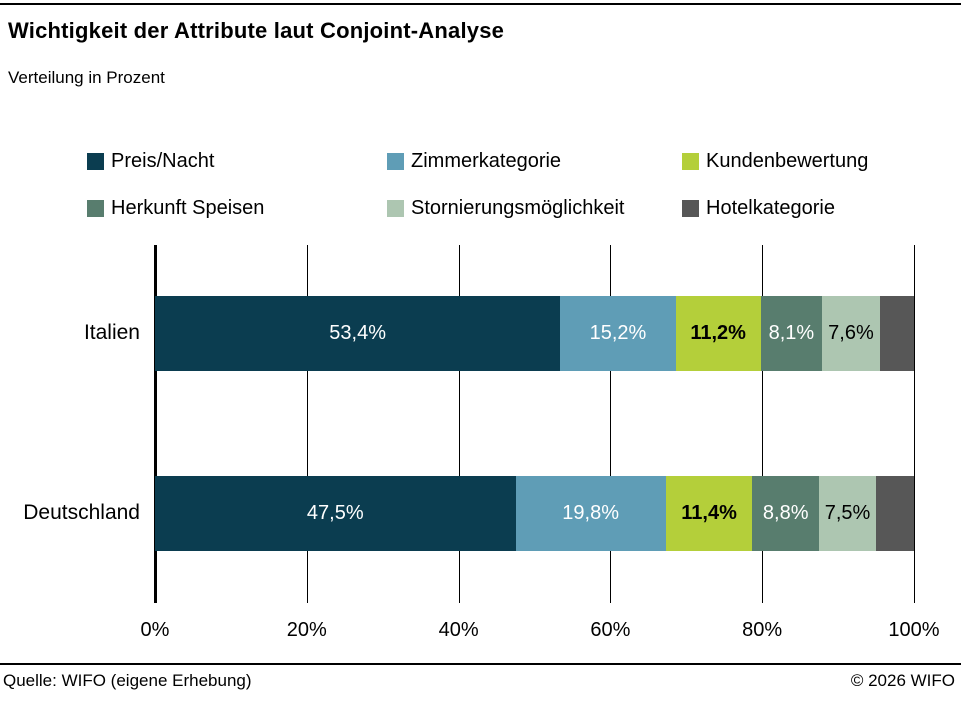  Describe the element at coordinates (188, 208) in the screenshot. I see `legend-item-label: Herkunft Speisen` at that location.